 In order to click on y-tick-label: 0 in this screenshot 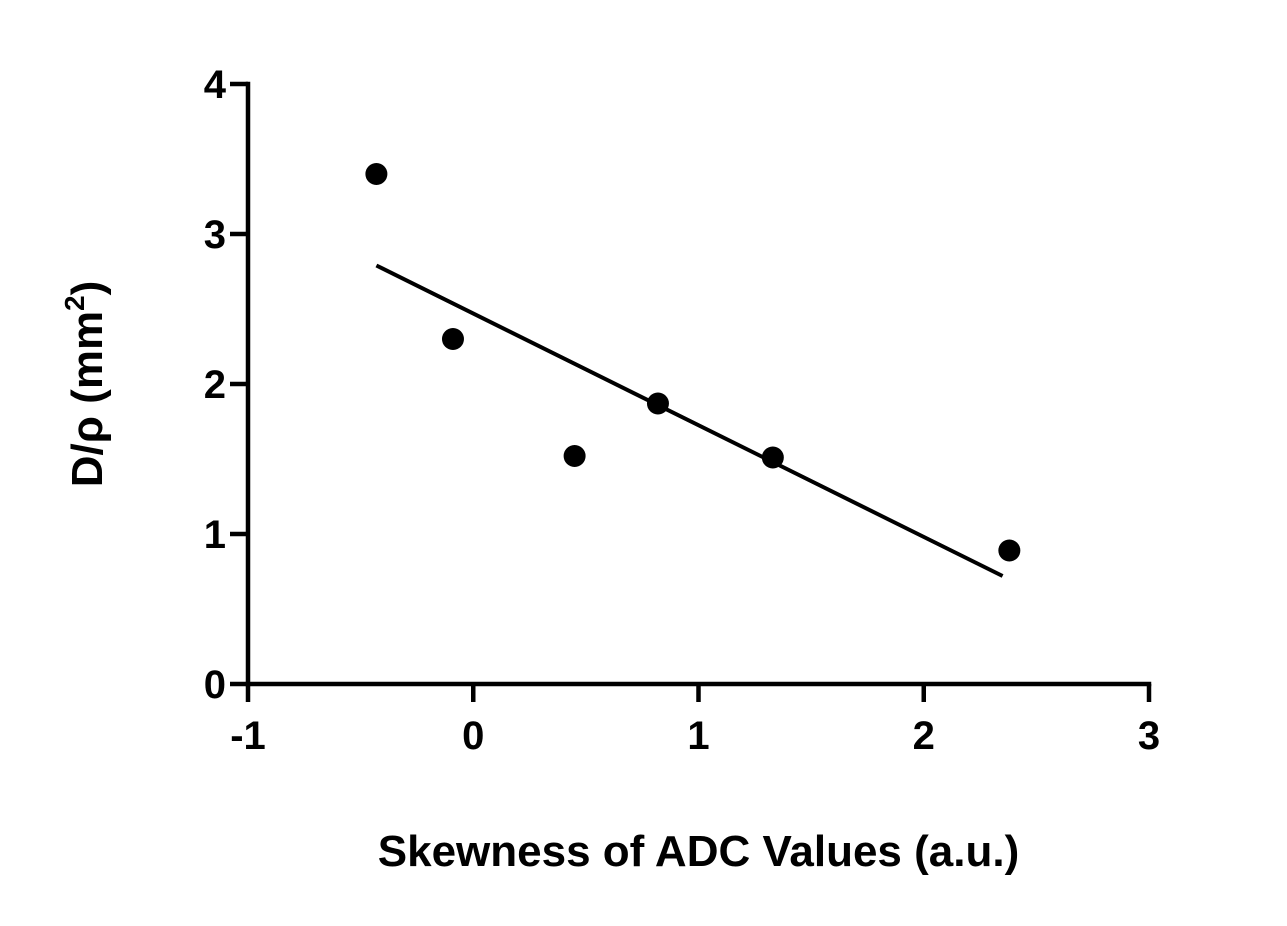, I will do `click(215, 685)`.